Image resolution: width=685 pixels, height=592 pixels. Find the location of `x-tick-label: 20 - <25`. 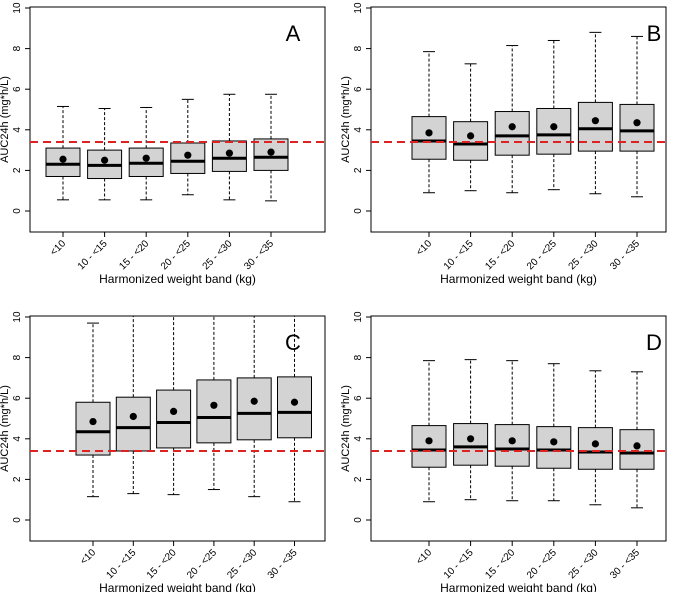

x-tick-label: 20 - <25 is located at coordinates (542, 255).